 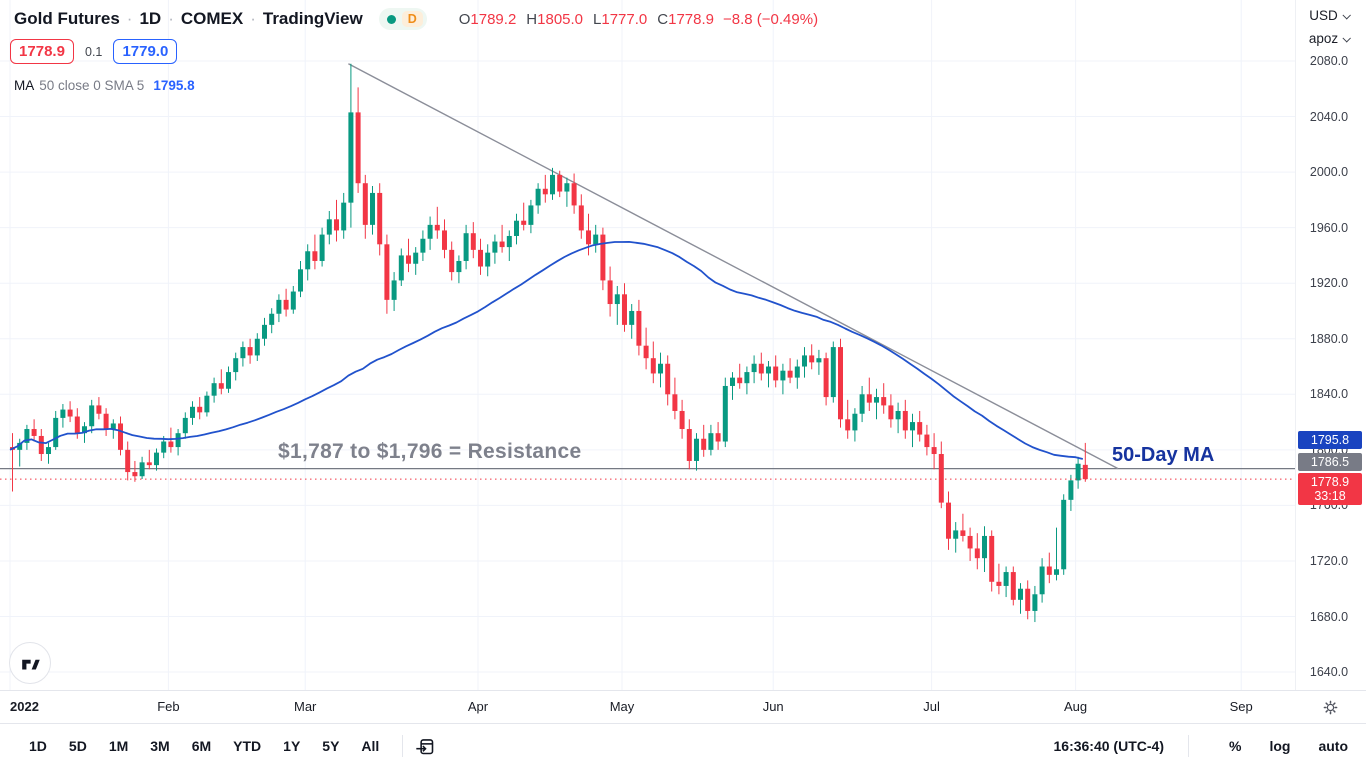 What do you see at coordinates (1329, 283) in the screenshot?
I see `price-tick-label: 1920.0` at bounding box center [1329, 283].